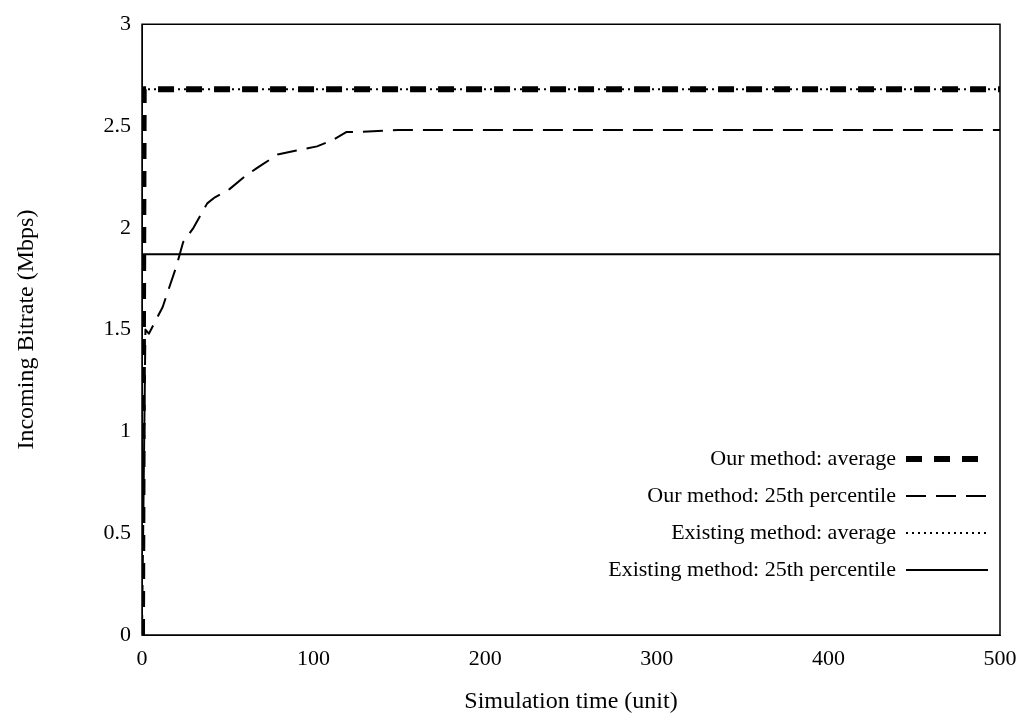 The width and height of the screenshot is (1033, 728). I want to click on y-axis-title: Incoming Bitrate (Mbps), so click(24, 329).